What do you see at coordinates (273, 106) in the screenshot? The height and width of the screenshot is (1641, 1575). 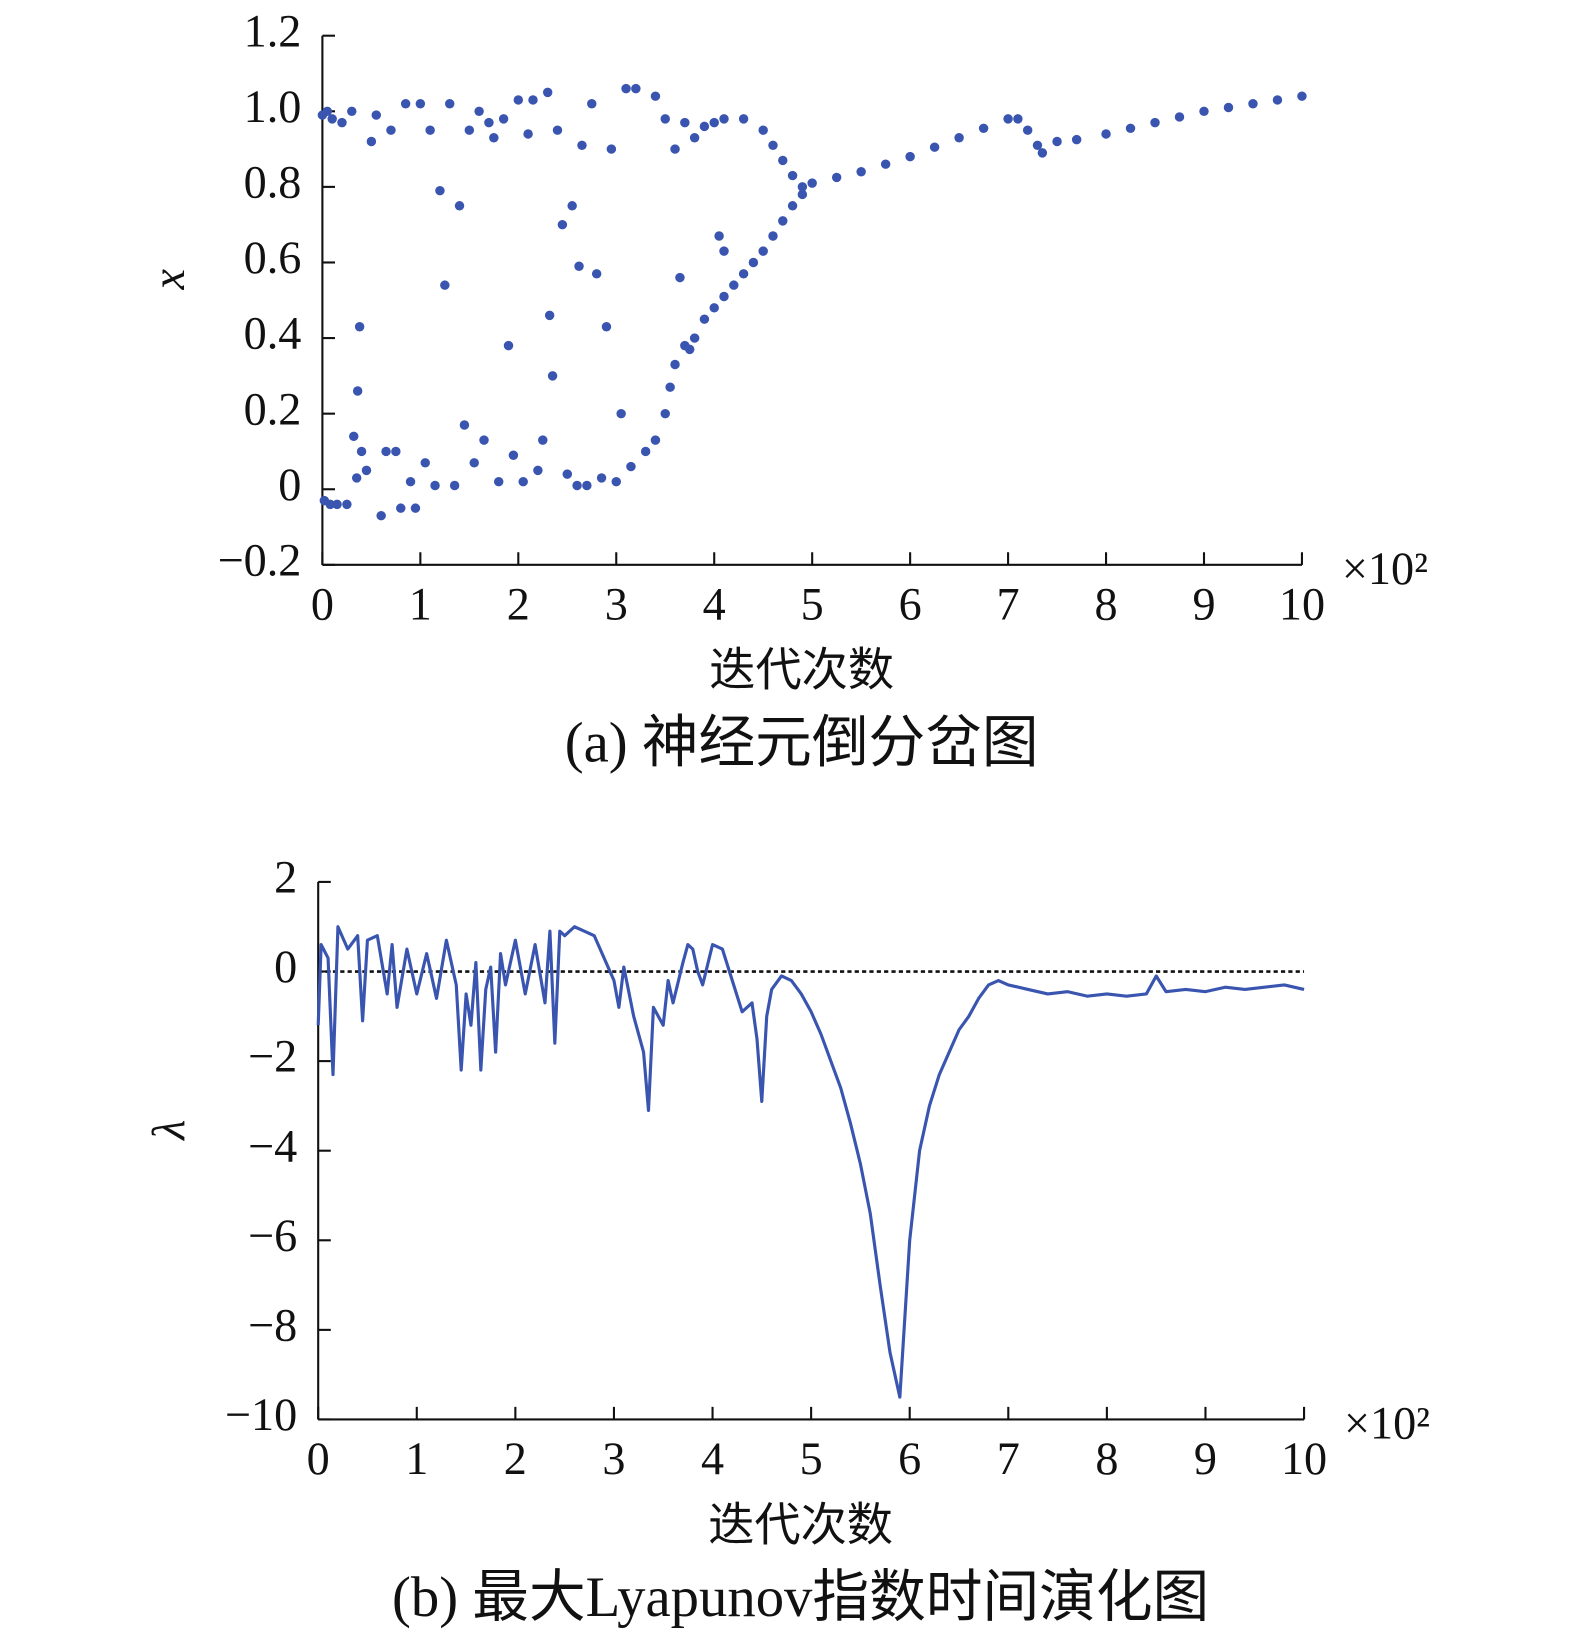 I see `y-tick-label: 1.0` at bounding box center [273, 106].